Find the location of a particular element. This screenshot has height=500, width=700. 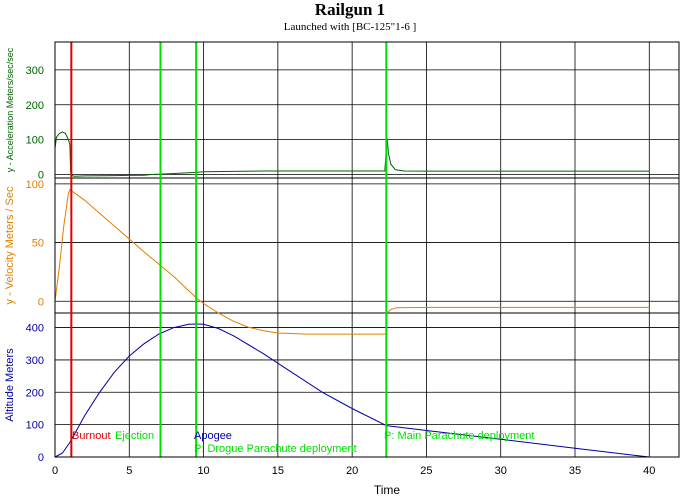

chart-subtitle: Launched with [BC-125"1-6 ] is located at coordinates (350, 27).